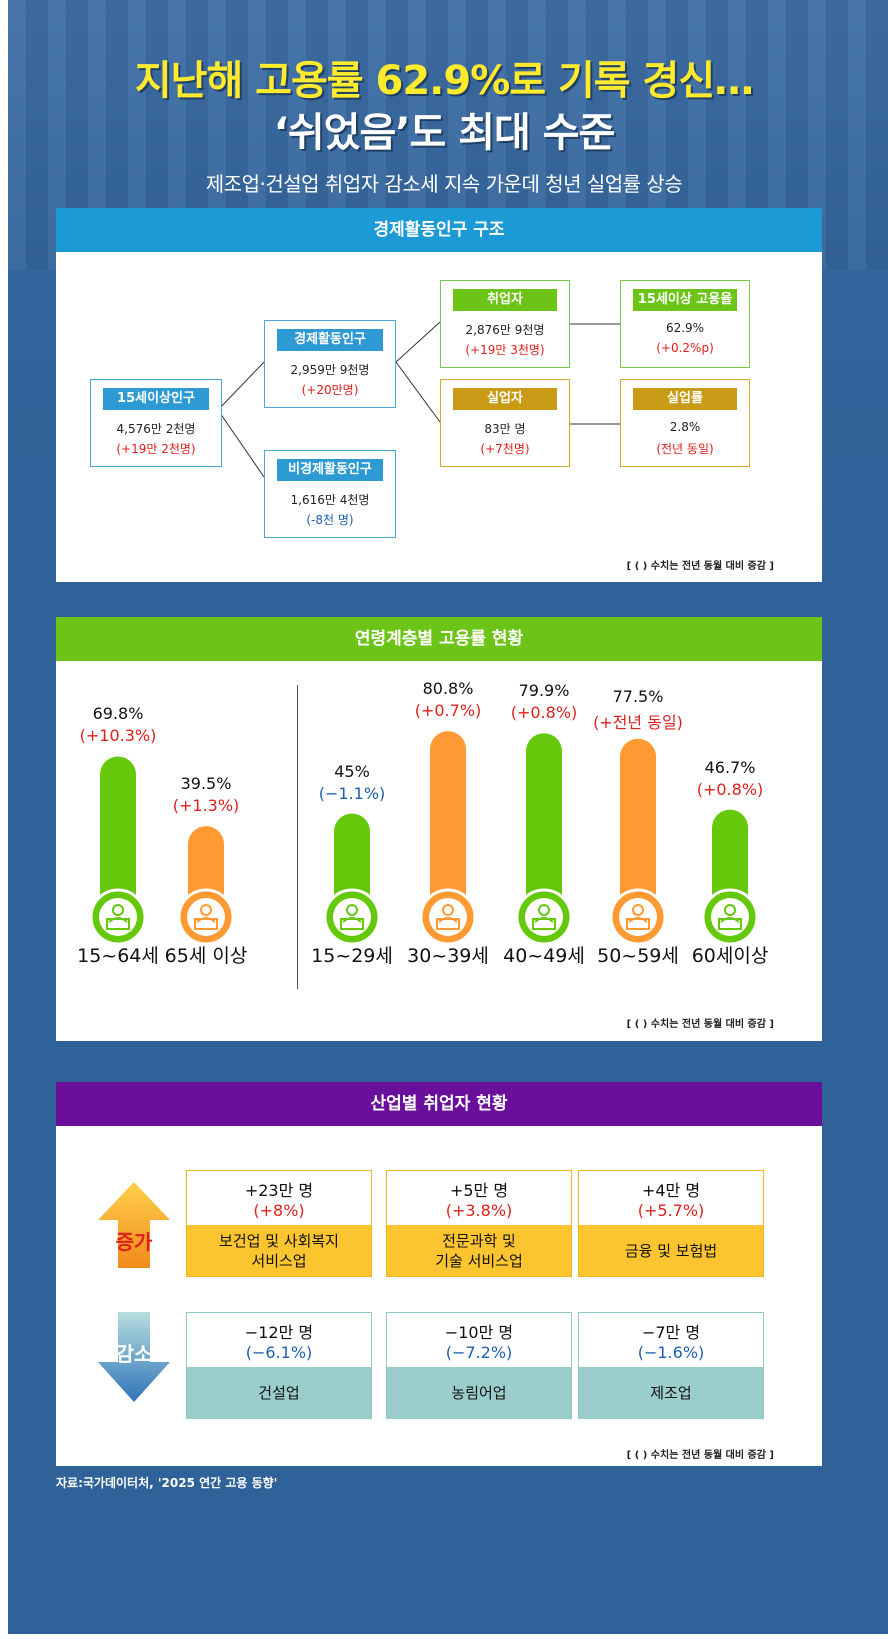  Describe the element at coordinates (544, 956) in the screenshot. I see `age-category-label-4: 40~49세` at that location.